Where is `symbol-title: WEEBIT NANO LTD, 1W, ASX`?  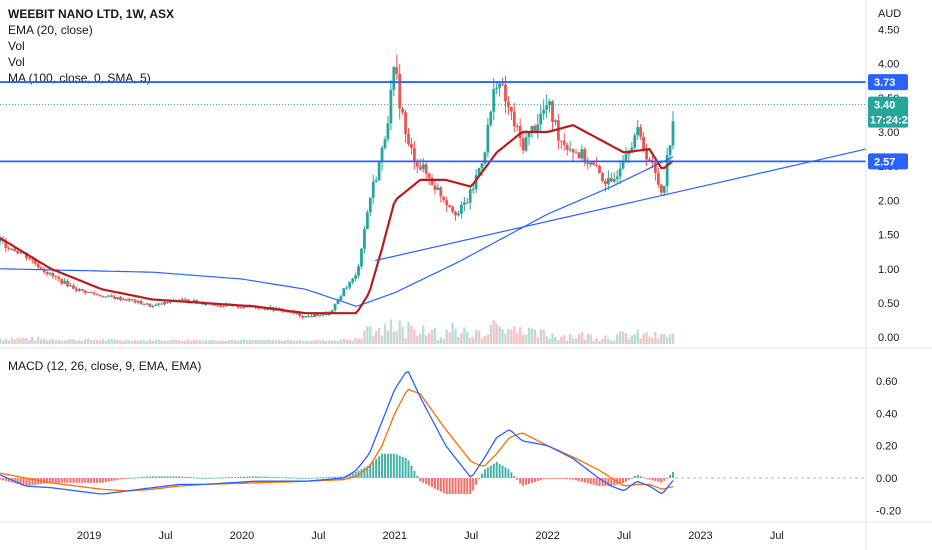
symbol-title: WEEBIT NANO LTD, 1W, ASX is located at coordinates (91, 14).